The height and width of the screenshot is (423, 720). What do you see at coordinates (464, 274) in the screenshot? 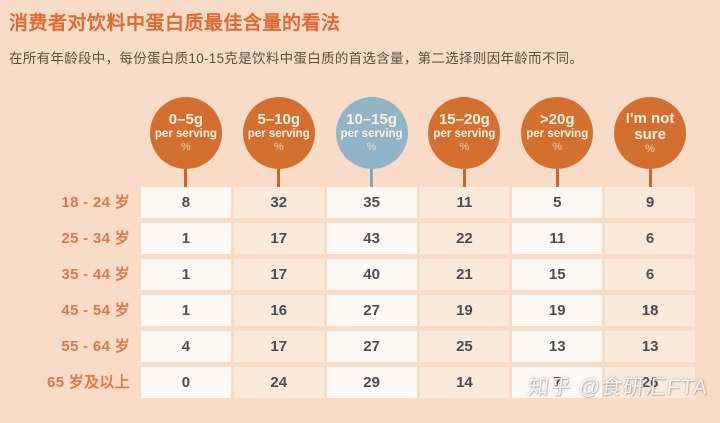
I see `value-cell: 21` at bounding box center [464, 274].